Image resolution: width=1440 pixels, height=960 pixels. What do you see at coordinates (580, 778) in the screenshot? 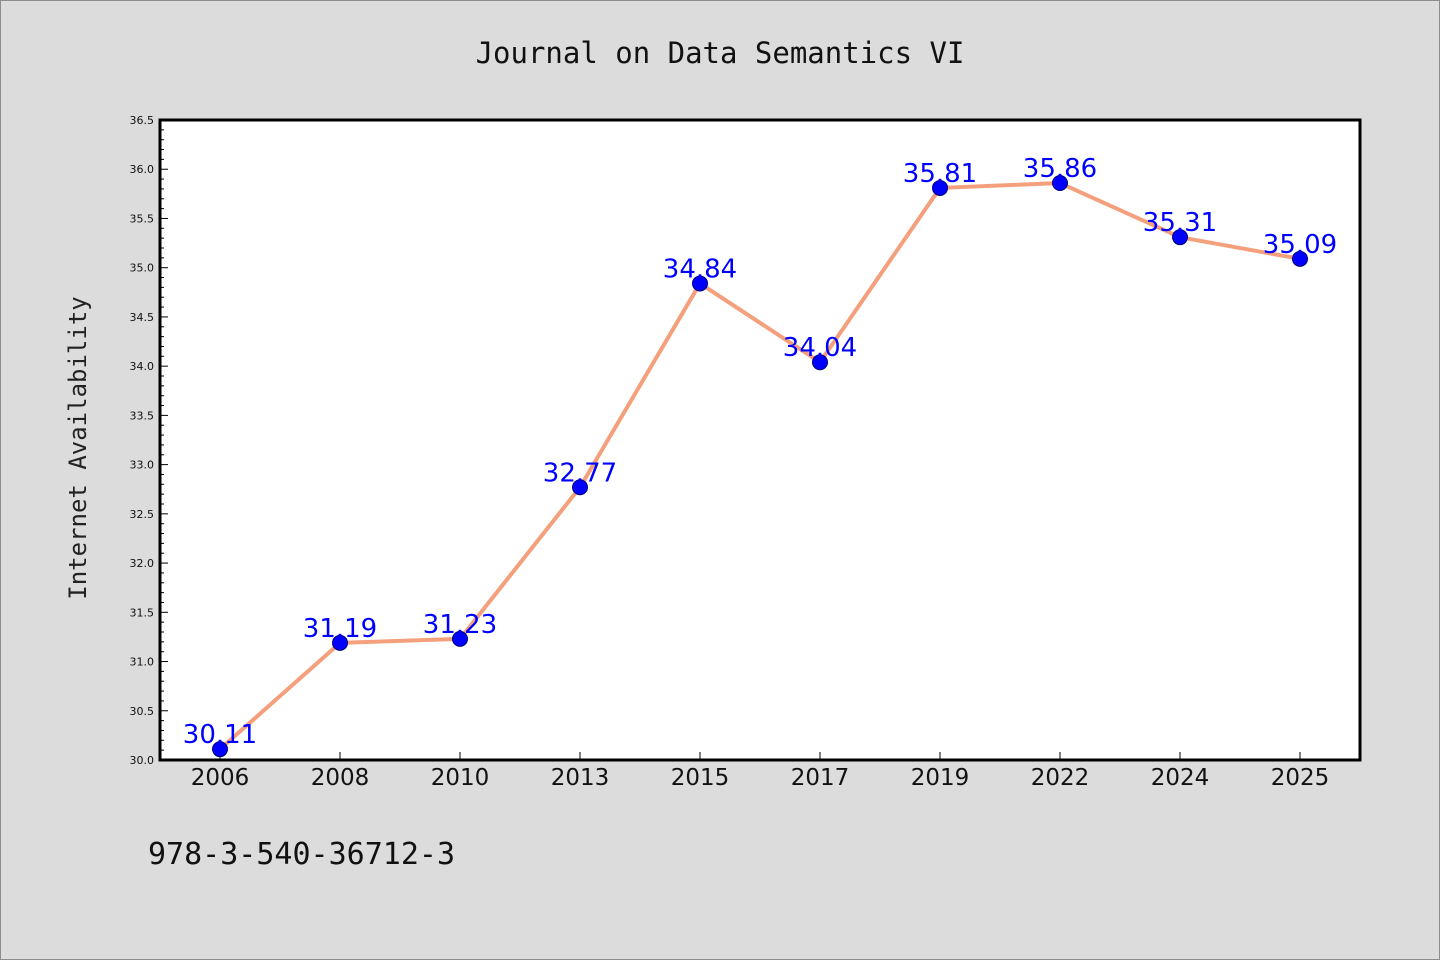
I see `x-tick-label: 2013` at bounding box center [580, 778].